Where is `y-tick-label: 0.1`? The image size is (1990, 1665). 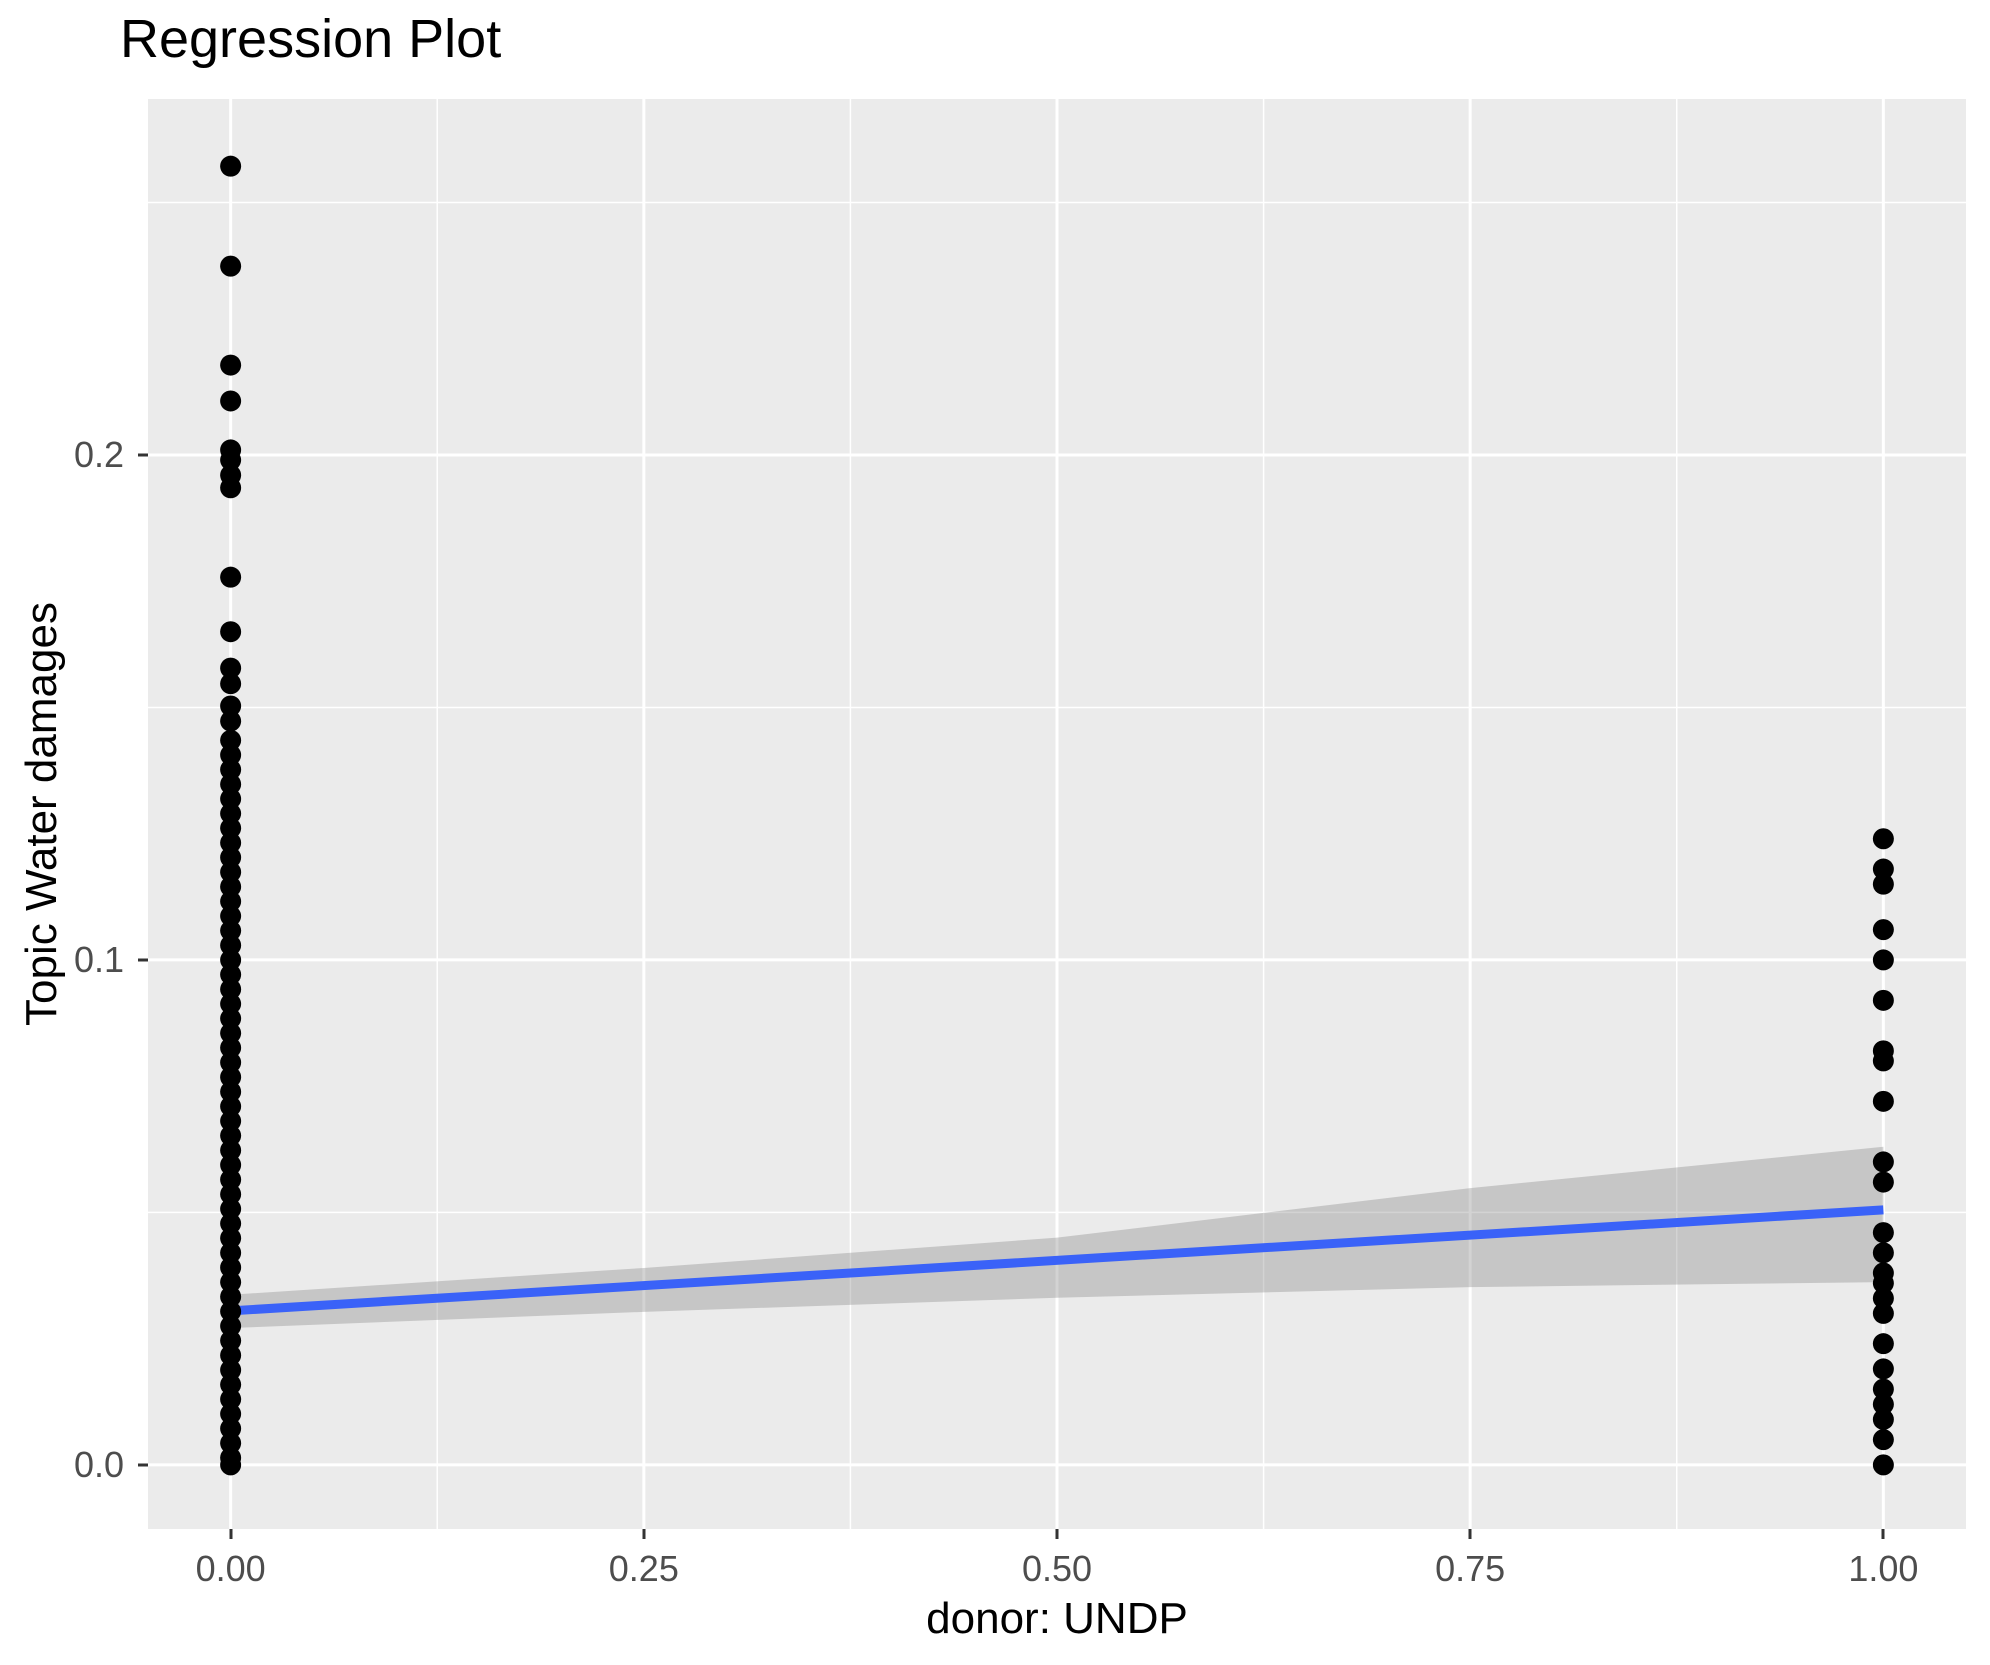 y-tick-label: 0.1 is located at coordinates (98, 959).